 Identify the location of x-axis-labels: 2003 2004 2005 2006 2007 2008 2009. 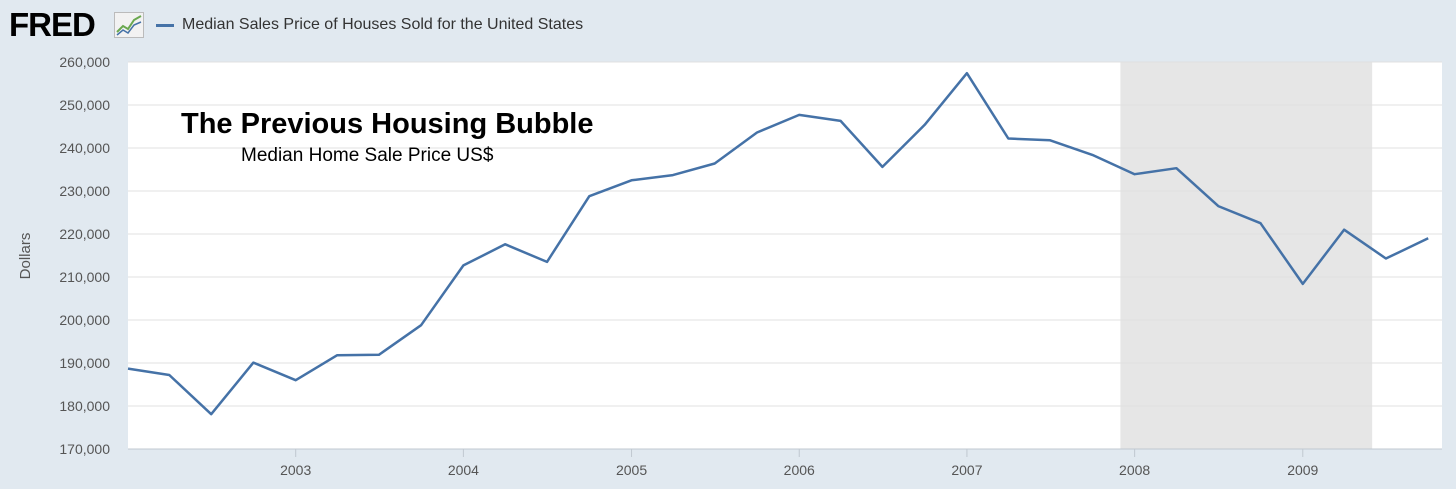
(799, 470).